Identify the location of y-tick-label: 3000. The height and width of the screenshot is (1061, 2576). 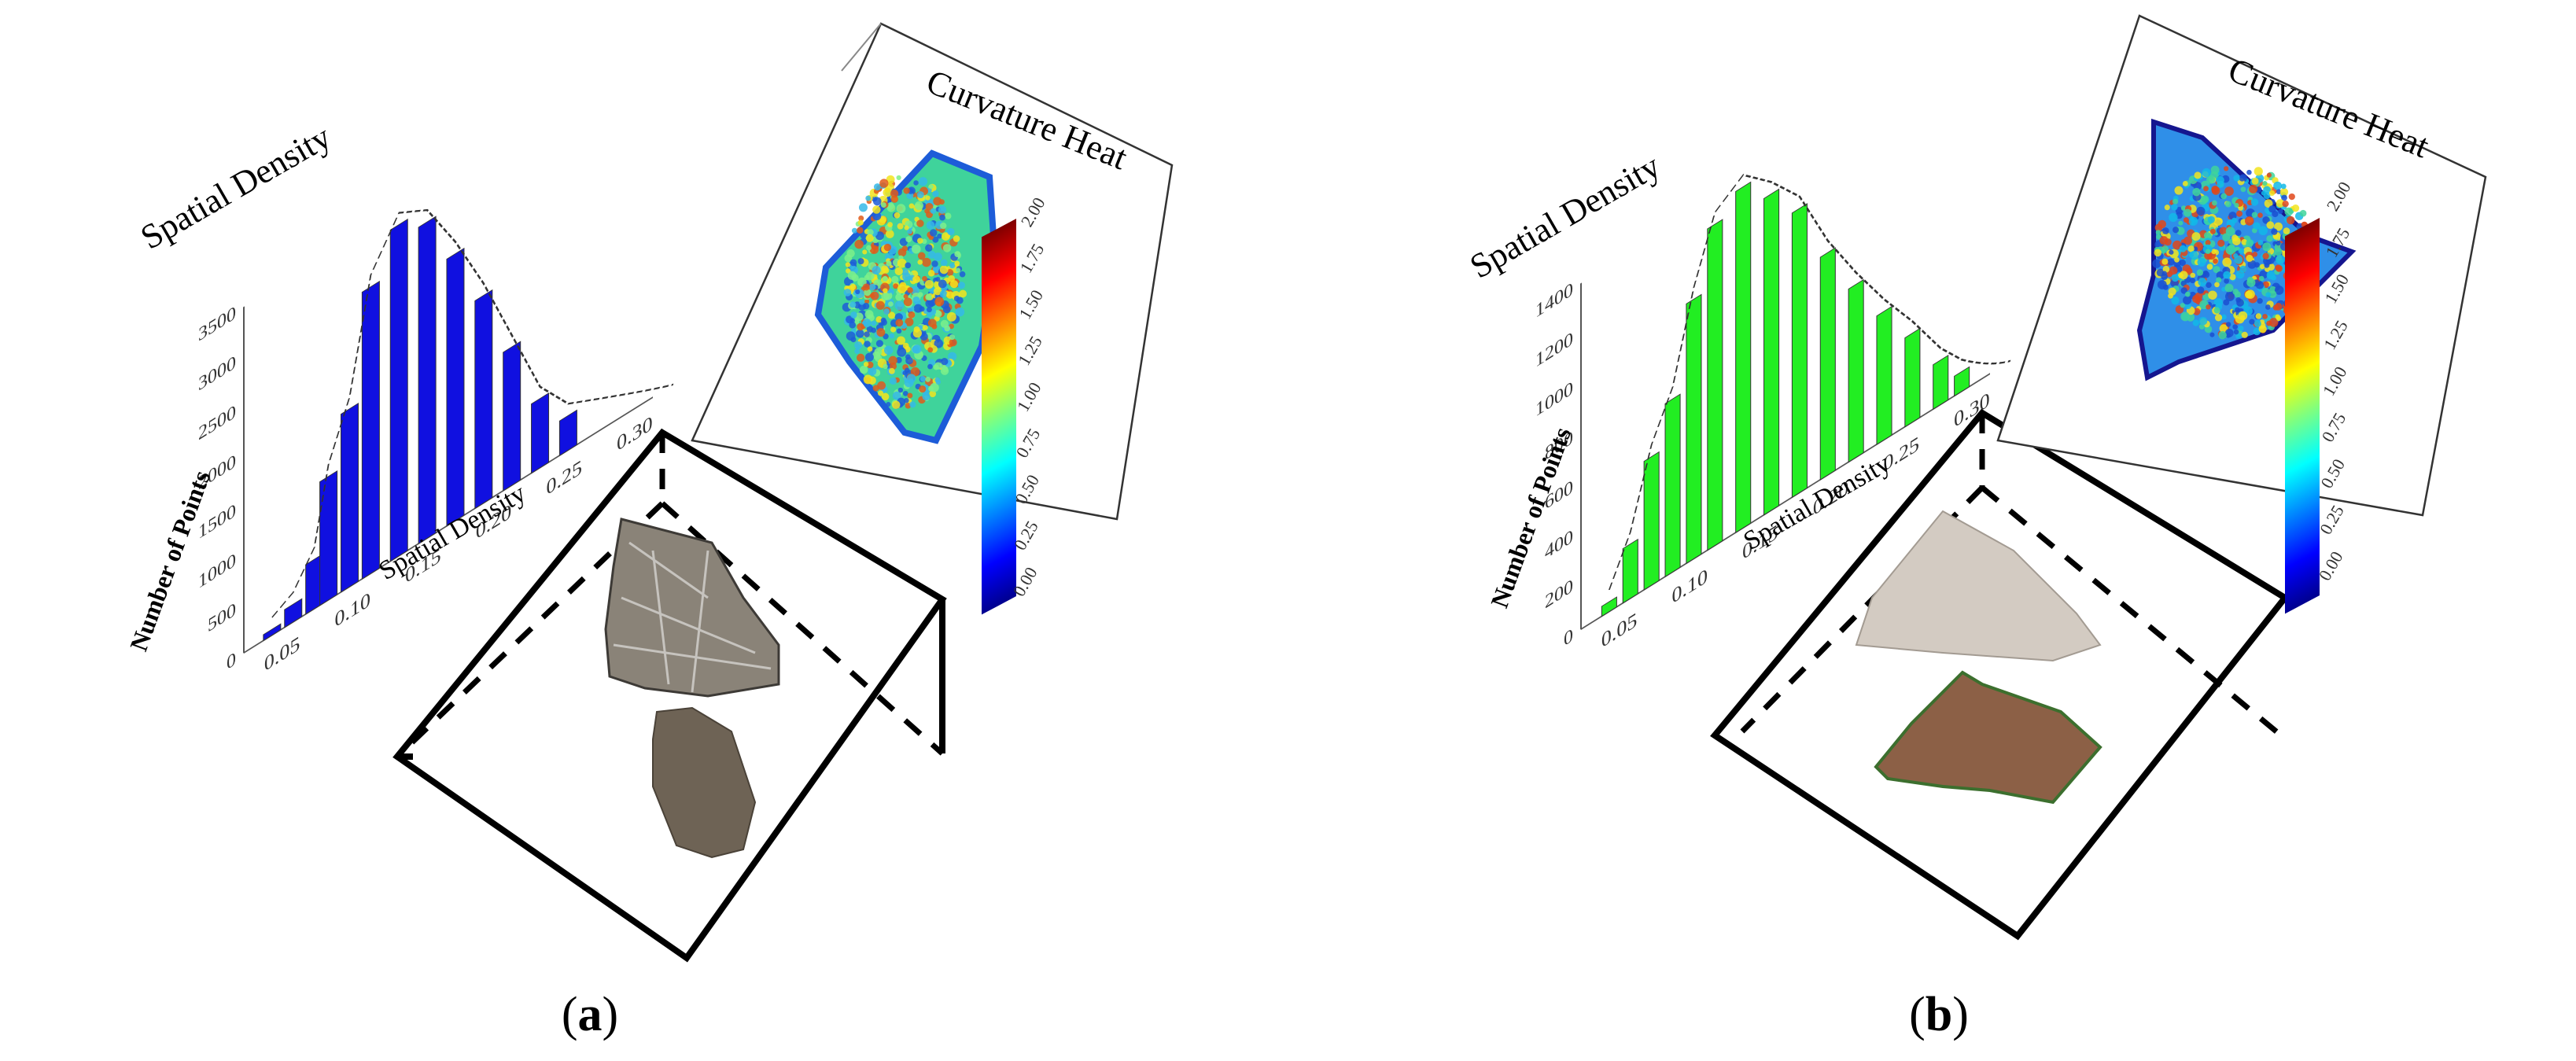
(217, 373).